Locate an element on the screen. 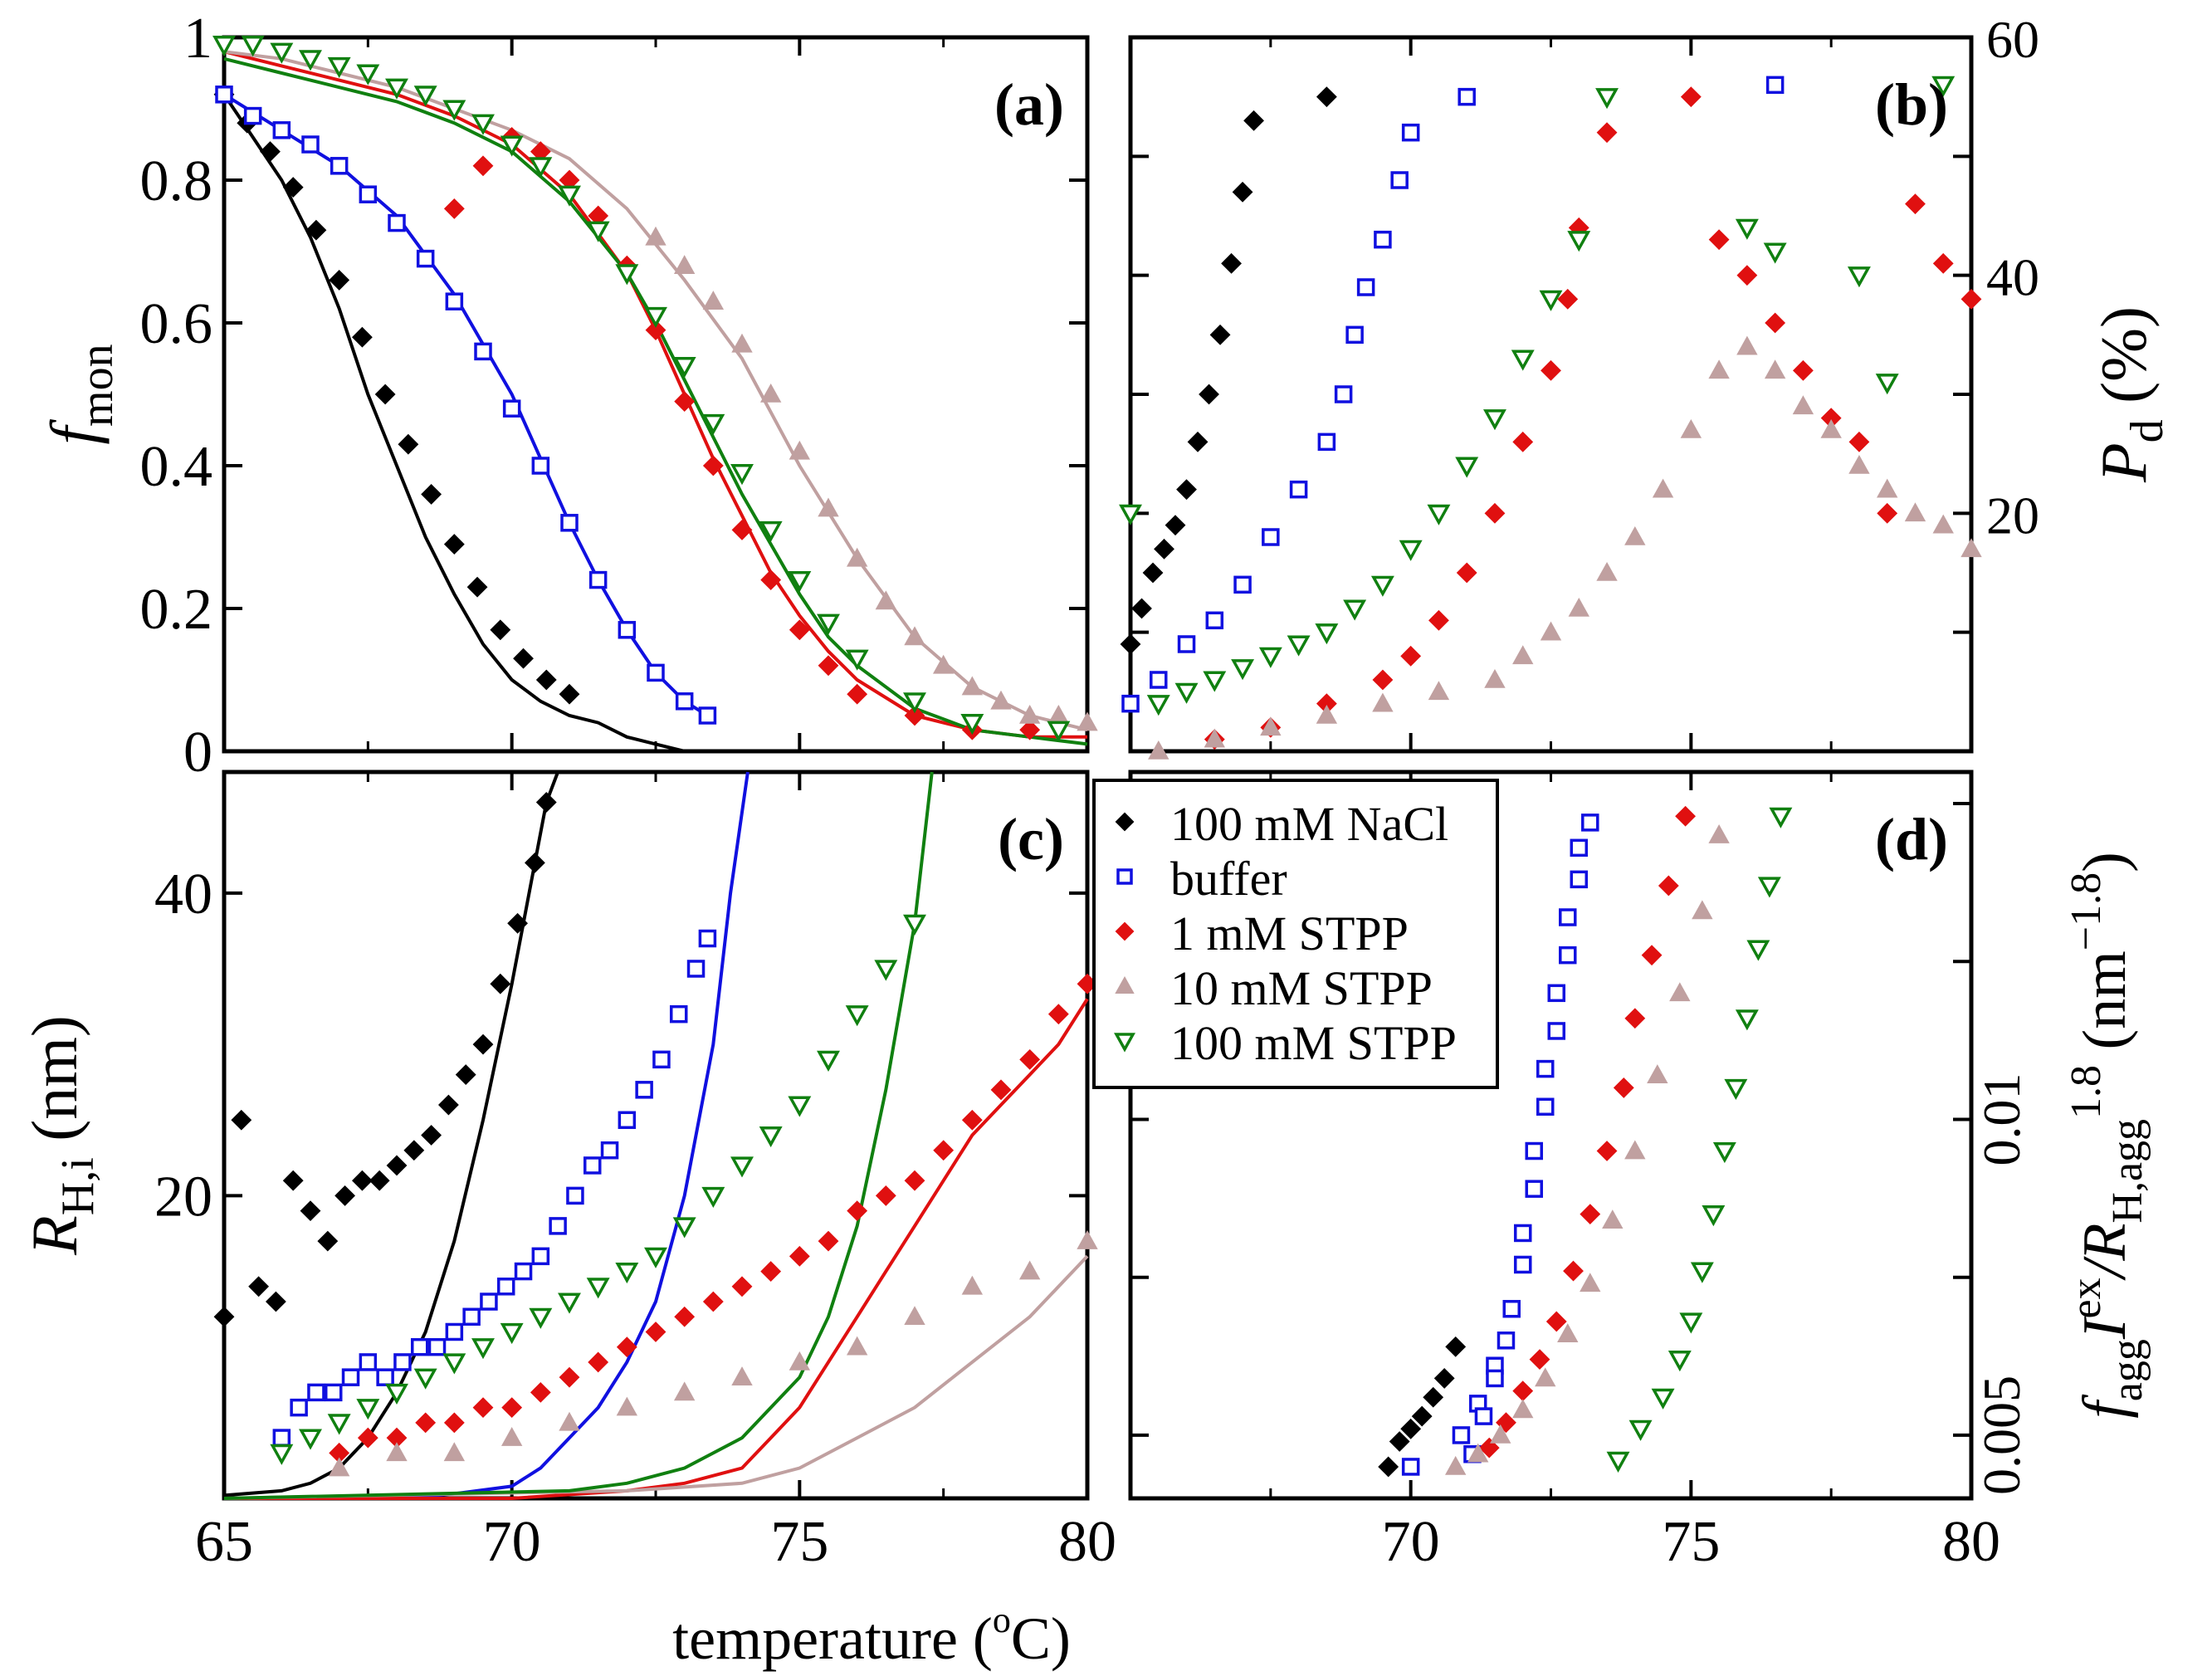 This screenshot has height=1676, width=2212. y-axis-title-unit: (%) is located at coordinates (2123, 363).